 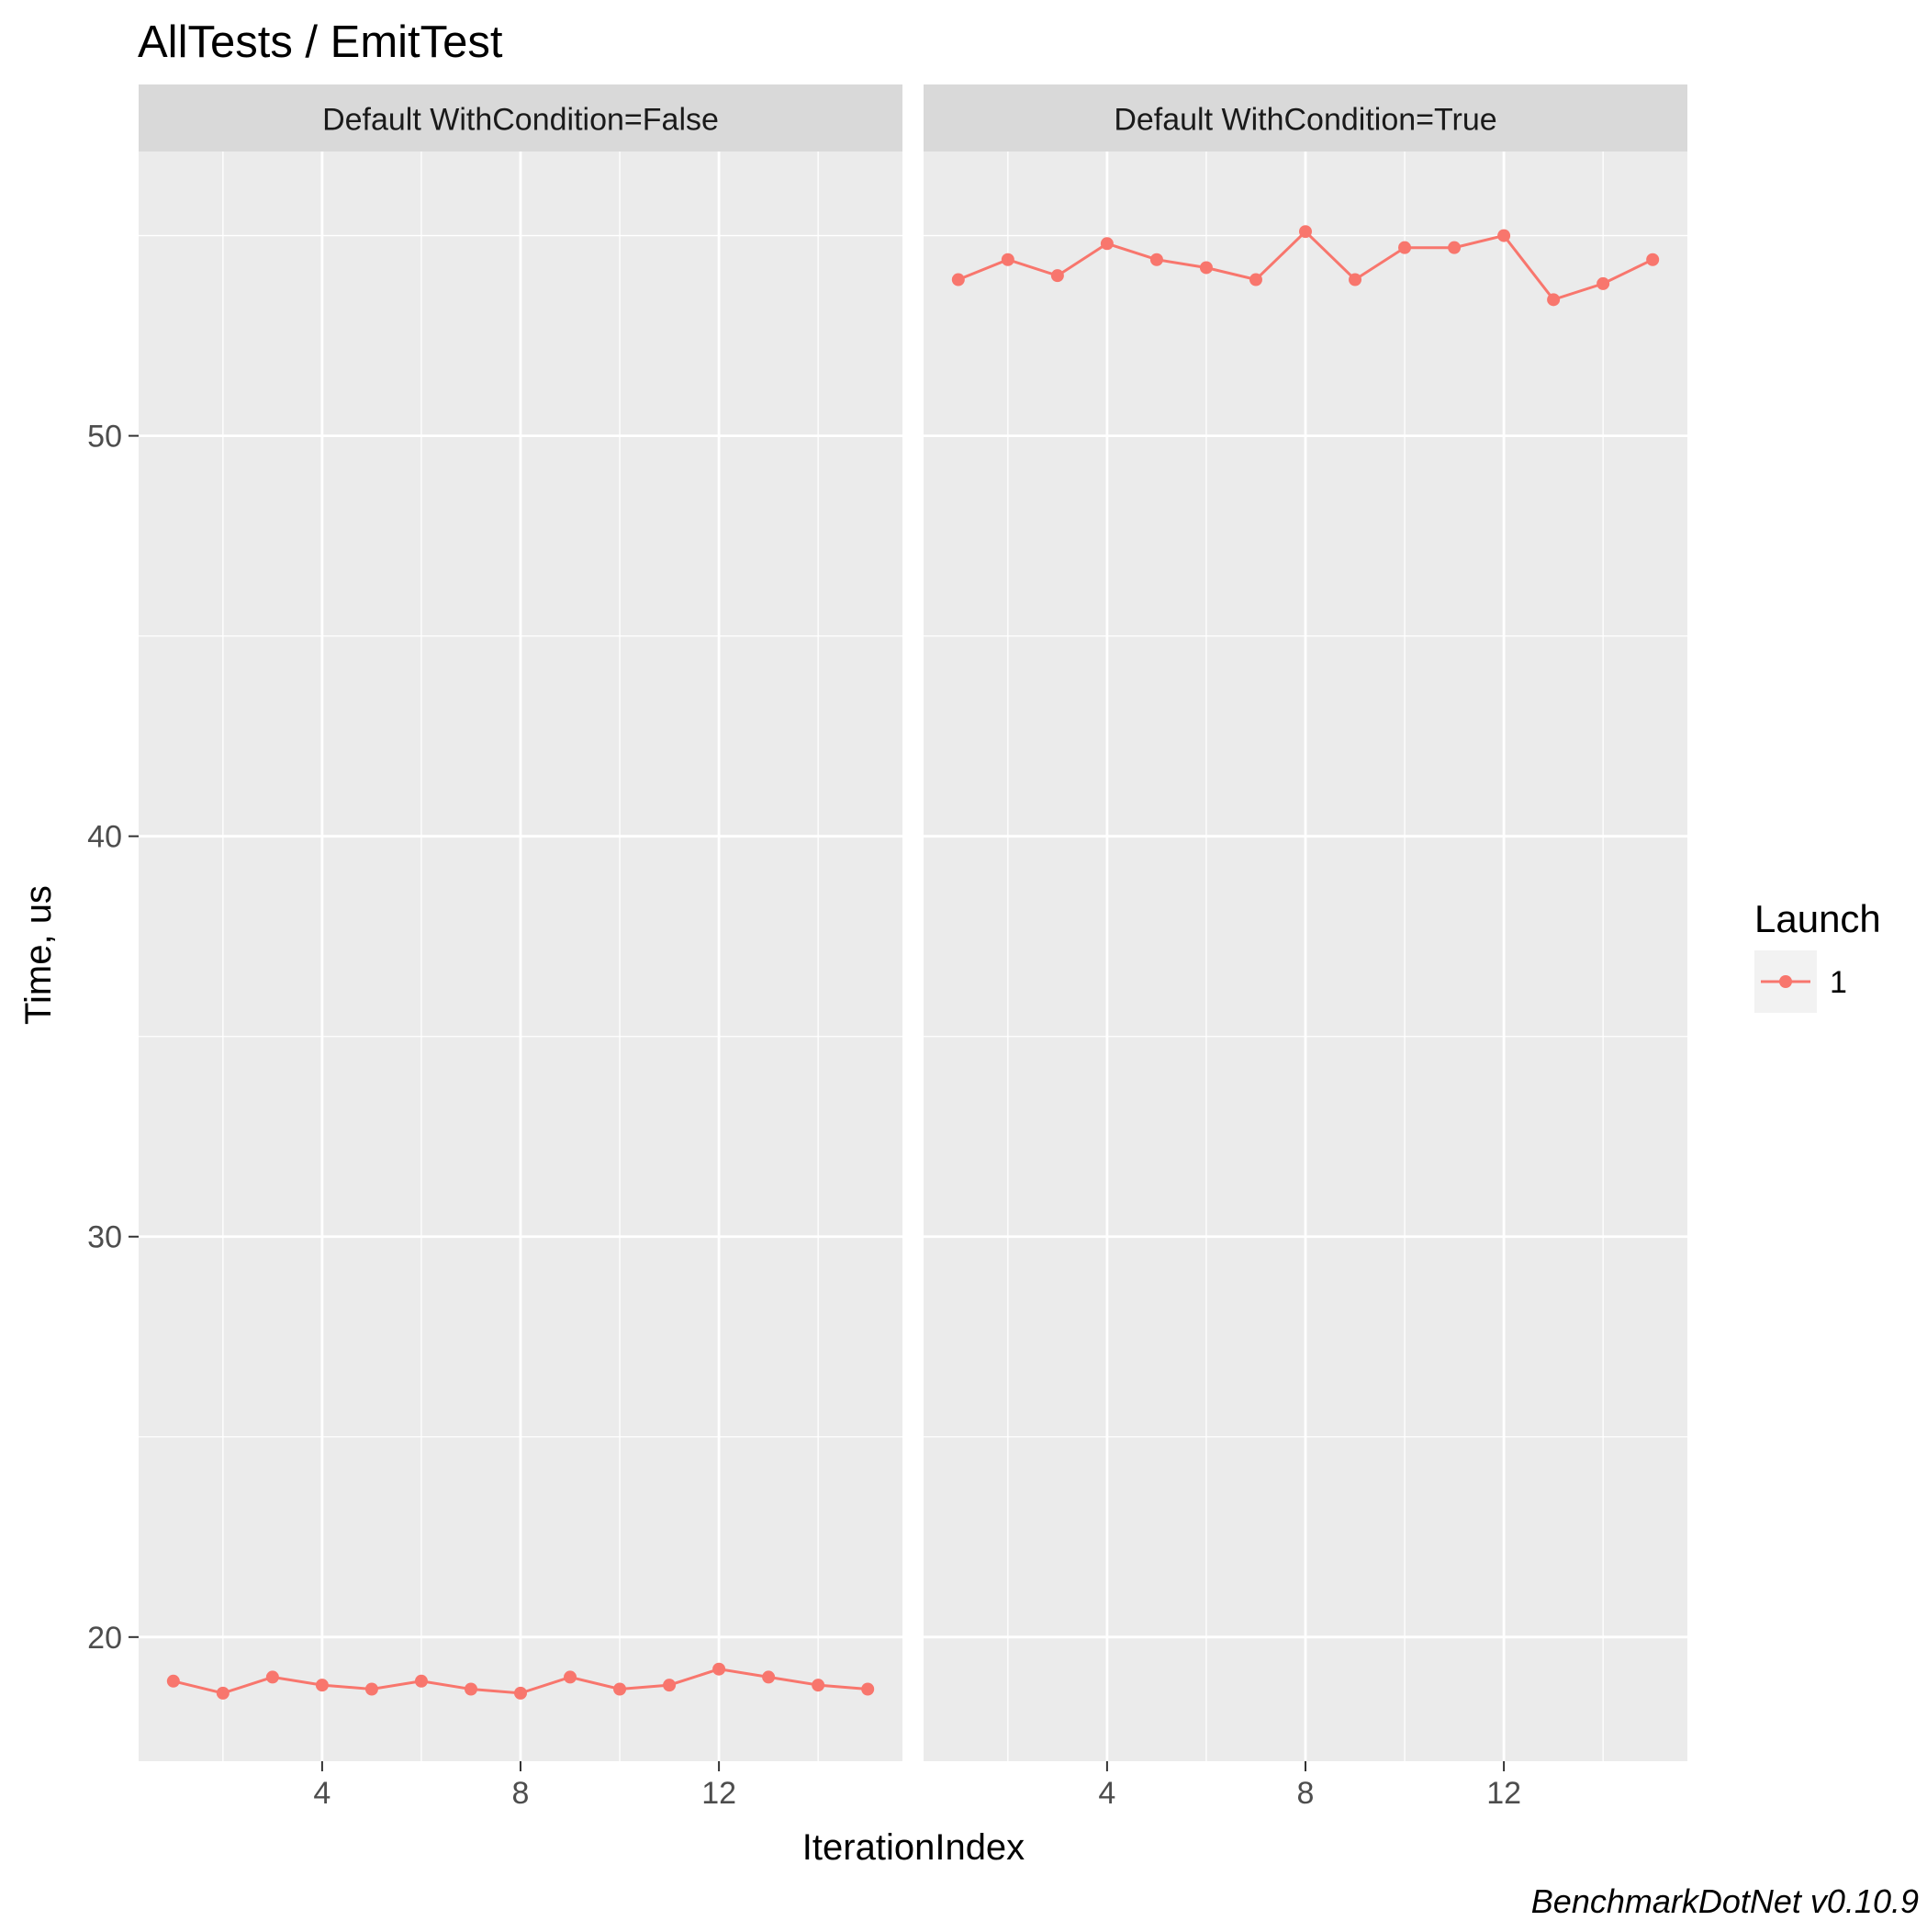 I want to click on y-tick-label: 50, so click(x=105, y=437).